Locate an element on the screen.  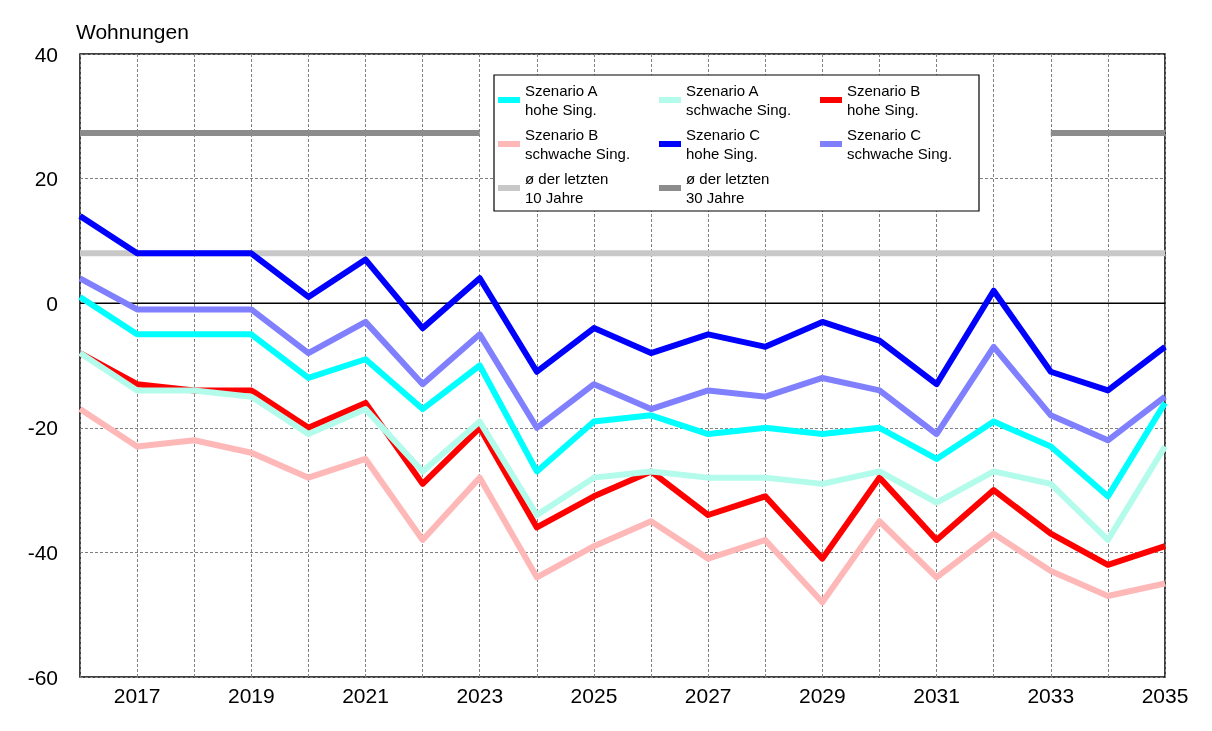
legend-label: ø der letzten 30 Jahre is located at coordinates (728, 188).